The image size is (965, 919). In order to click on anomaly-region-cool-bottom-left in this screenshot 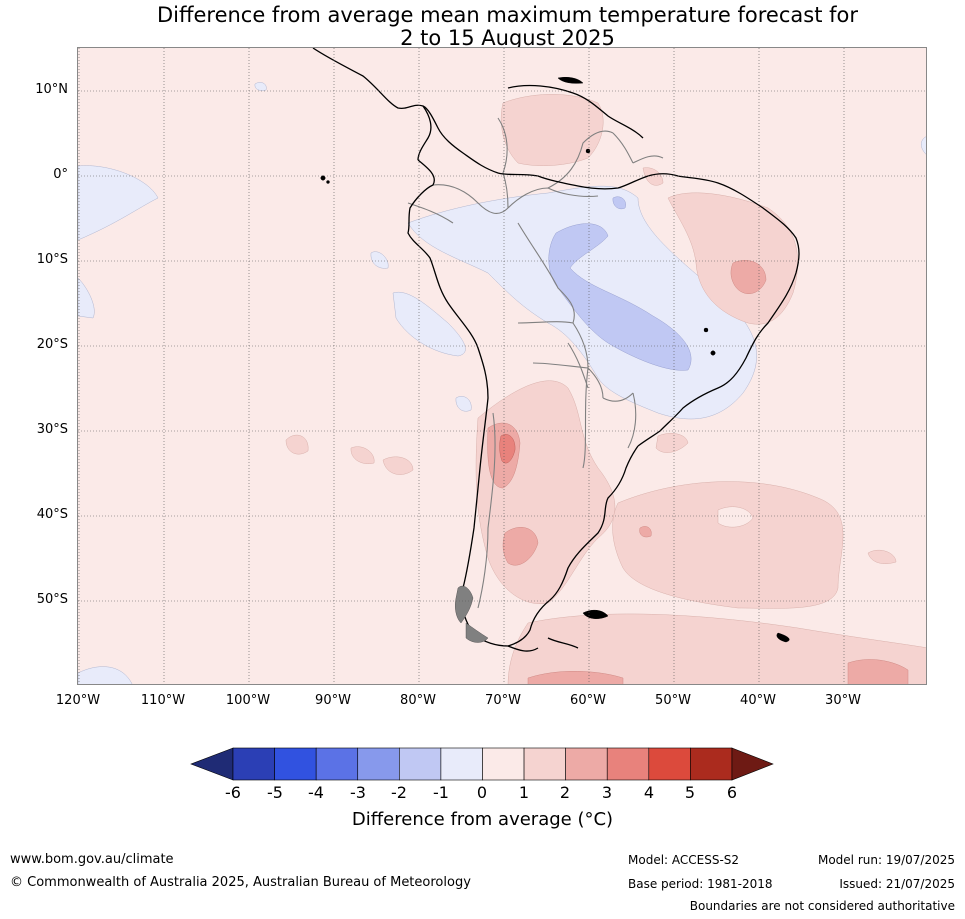, I will do `click(105, 675)`.